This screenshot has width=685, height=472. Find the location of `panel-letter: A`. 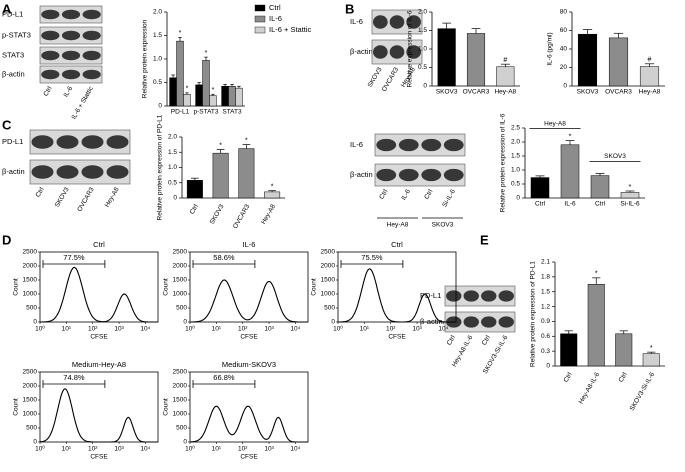

panel-letter: A is located at coordinates (7, 8).